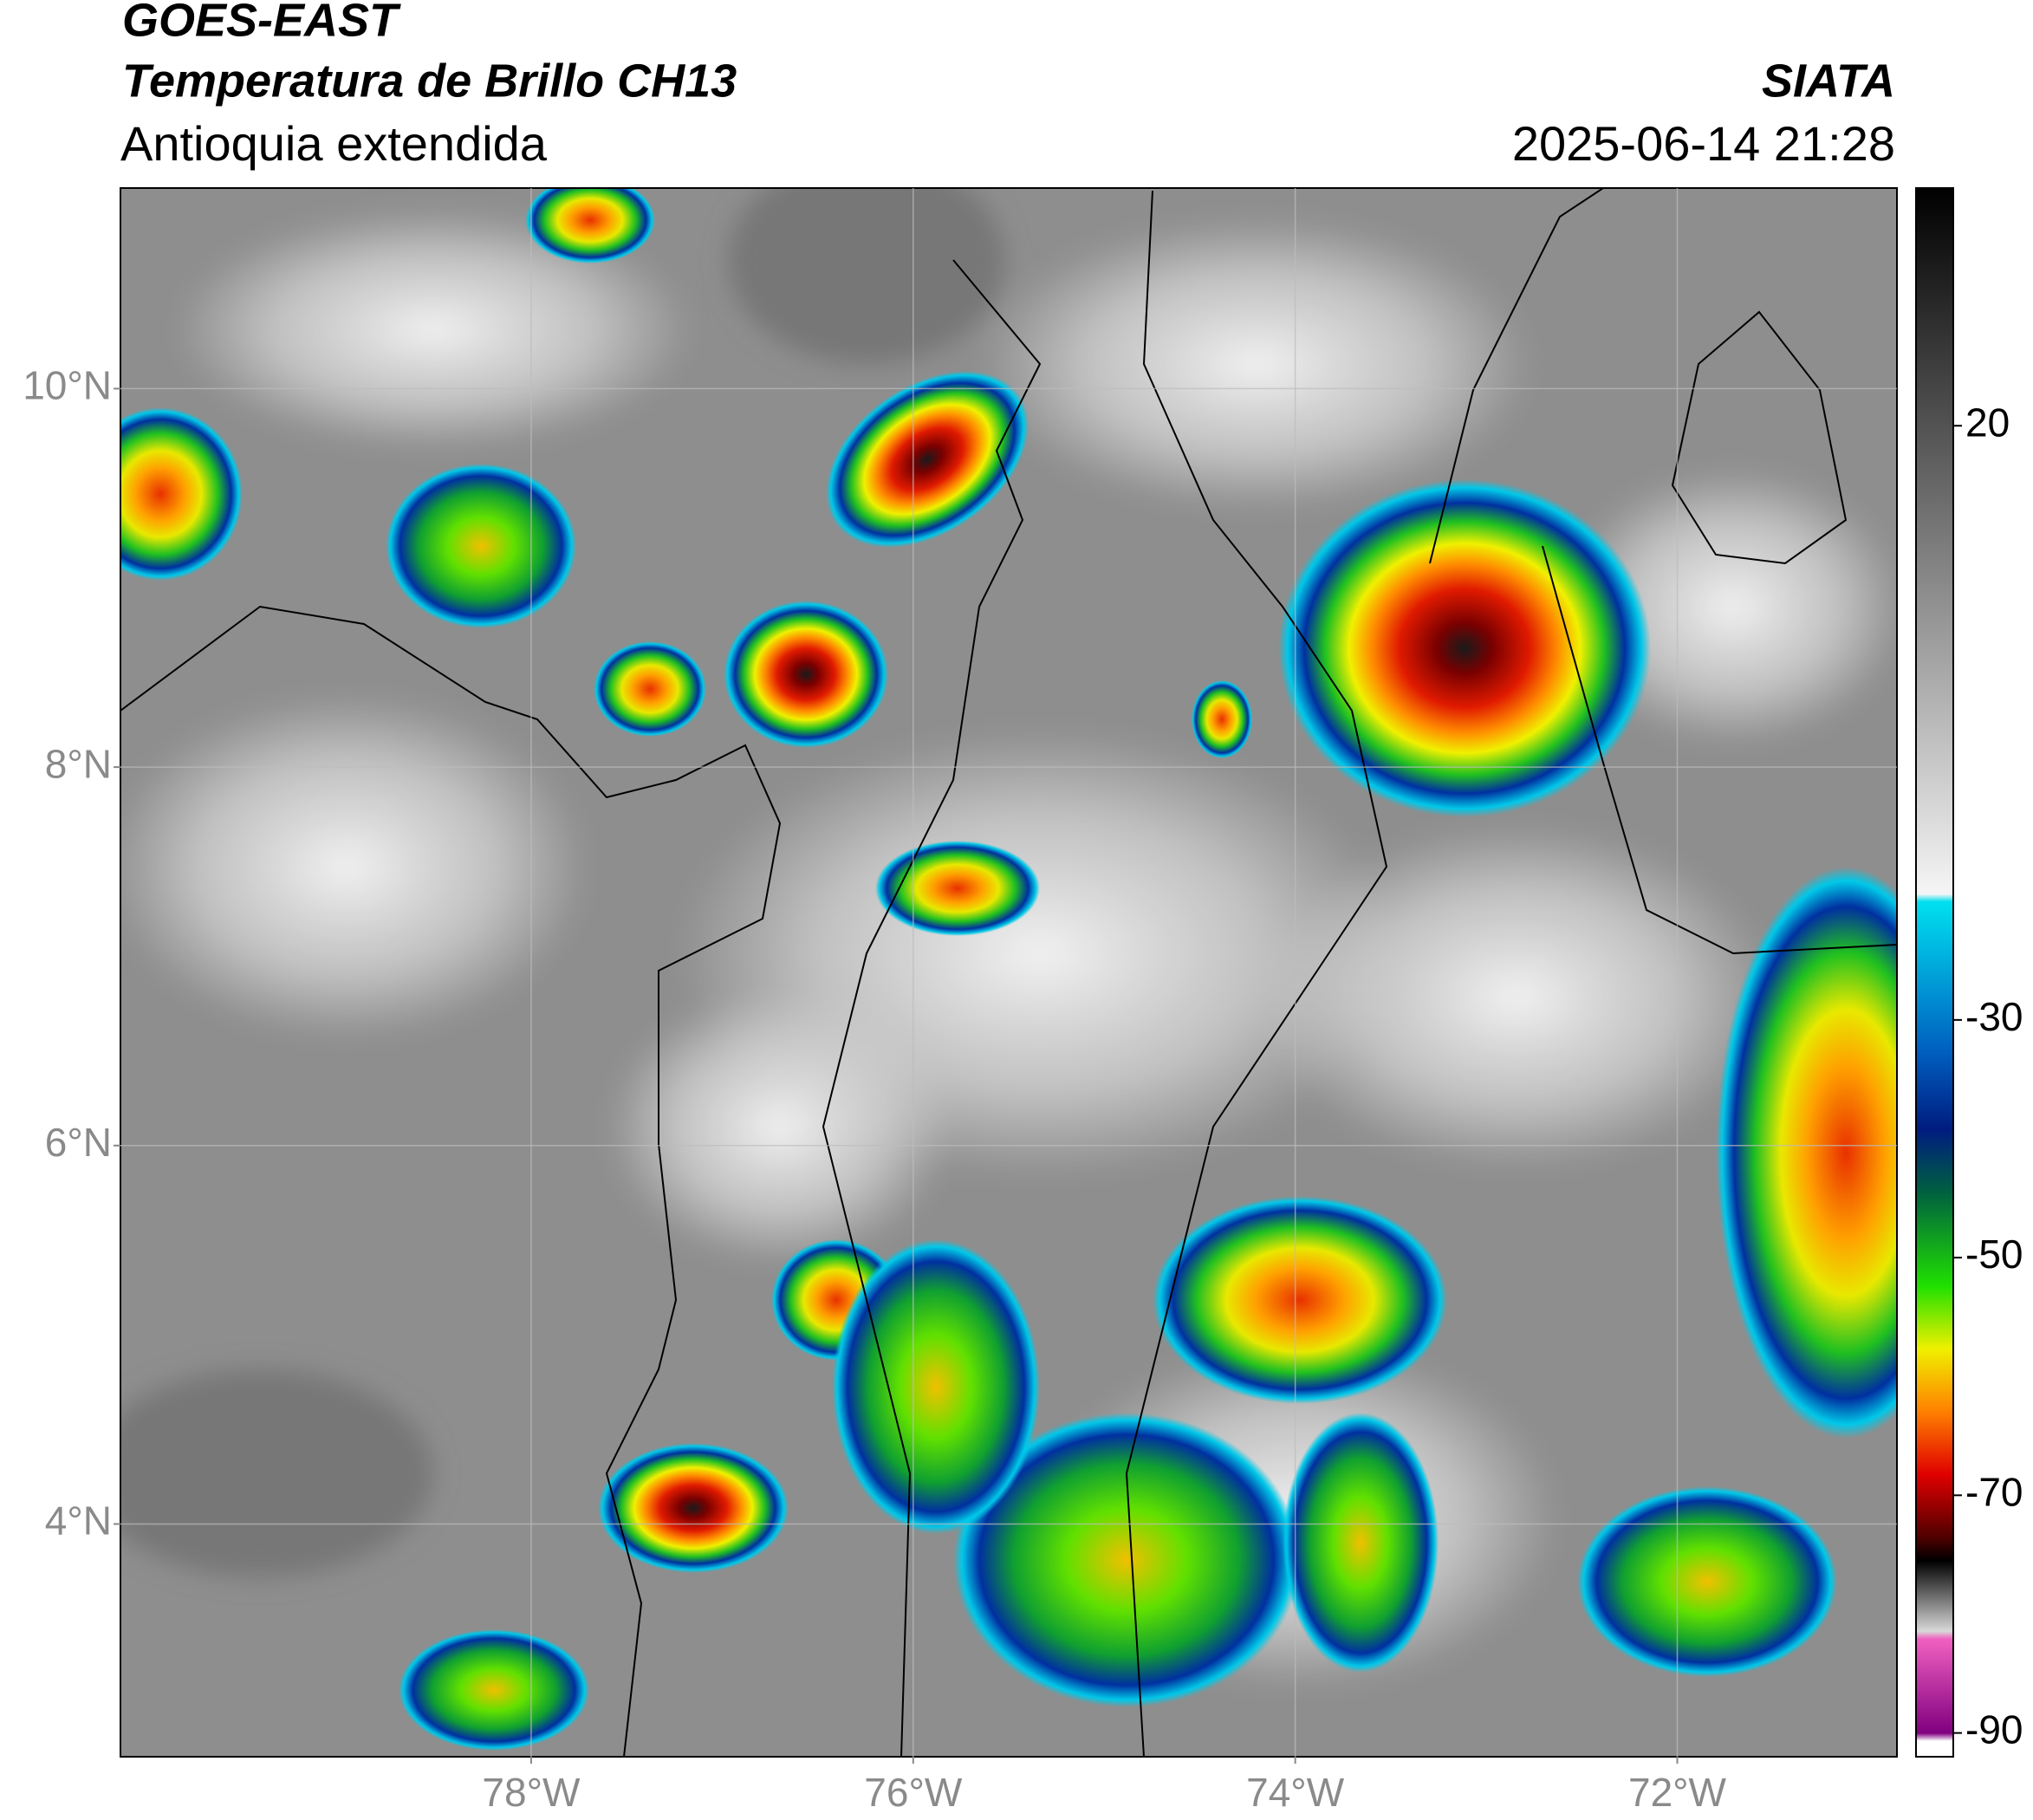 The width and height of the screenshot is (2033, 1820). I want to click on timestamp: 2025-06-14 21:28, so click(1703, 143).